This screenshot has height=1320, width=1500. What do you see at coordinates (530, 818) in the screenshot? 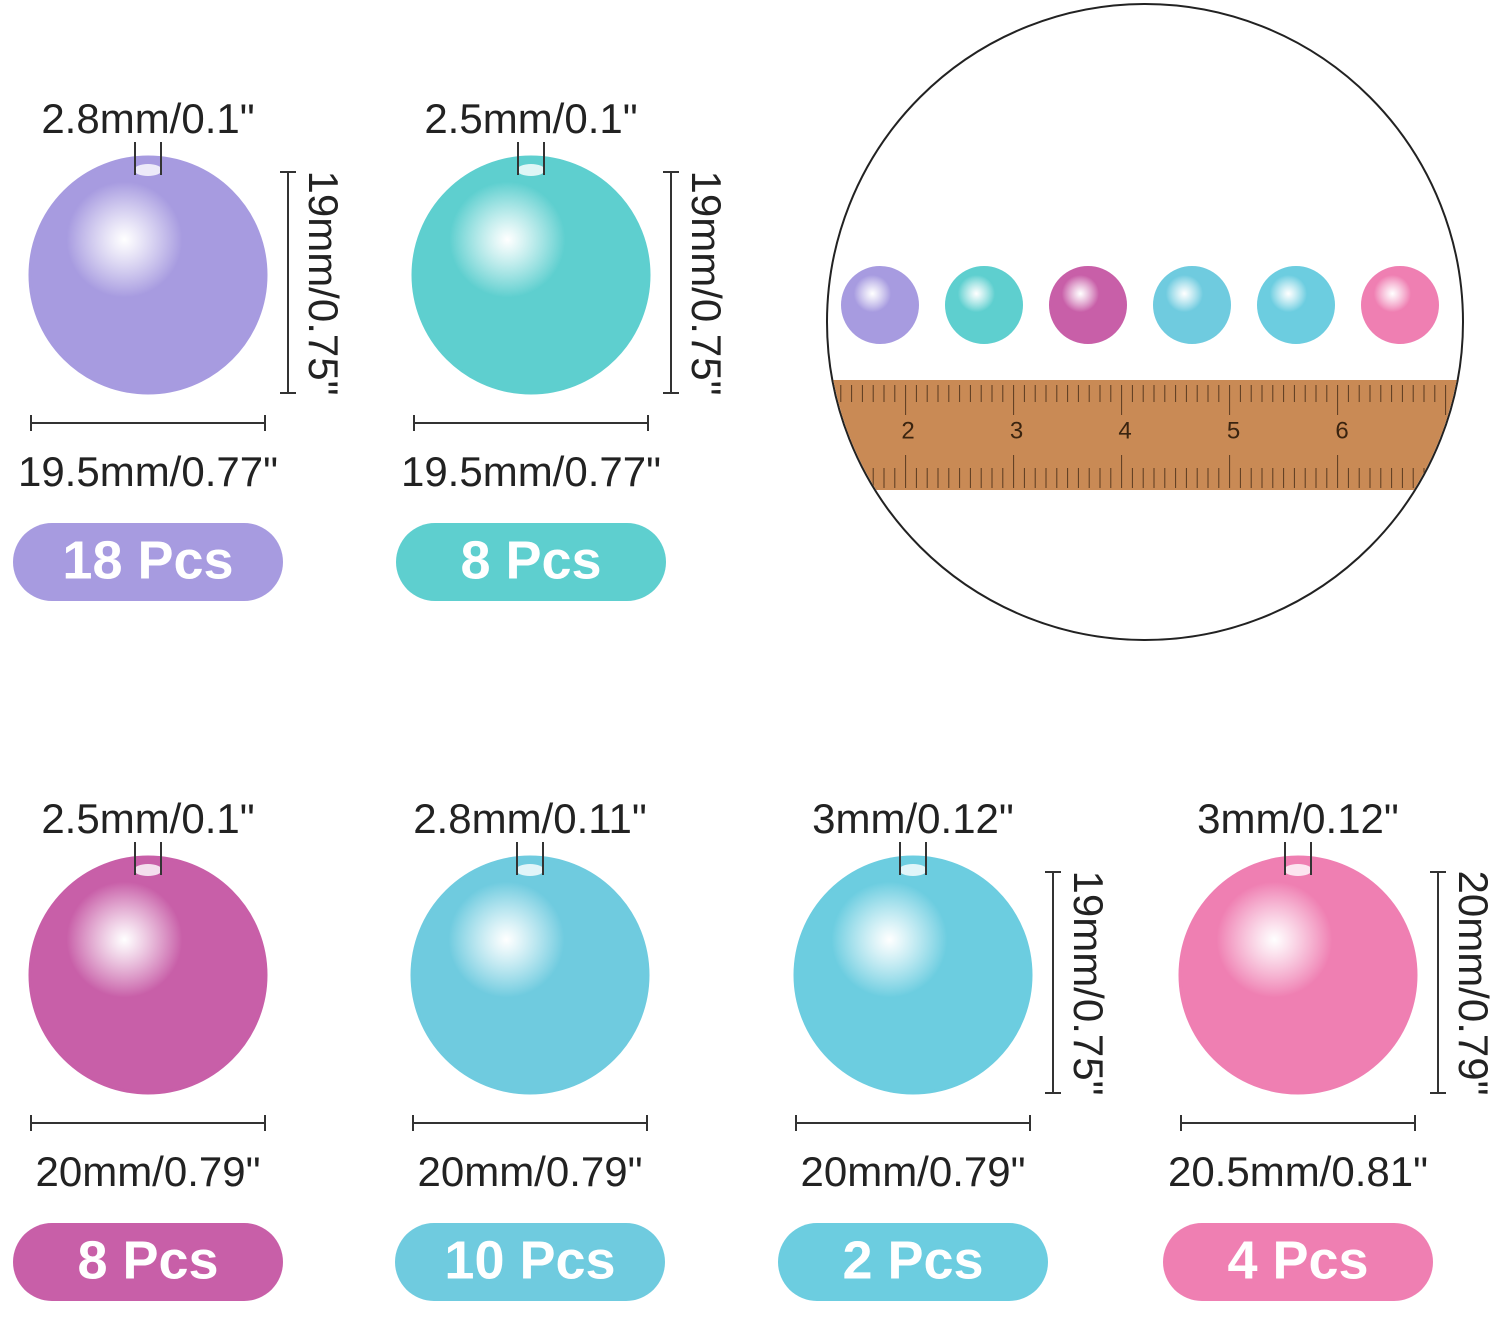
I see `hole-size: 2.8mm/0.11"` at bounding box center [530, 818].